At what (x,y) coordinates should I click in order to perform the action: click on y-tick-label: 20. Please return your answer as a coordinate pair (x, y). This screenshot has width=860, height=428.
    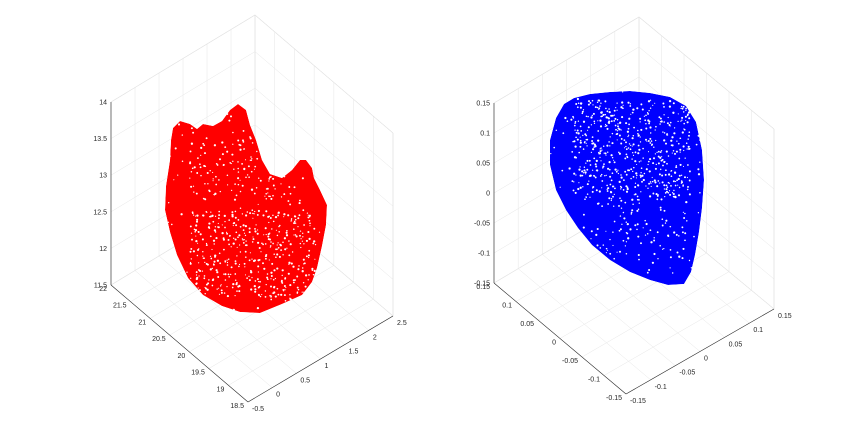
    Looking at the image, I should click on (181, 356).